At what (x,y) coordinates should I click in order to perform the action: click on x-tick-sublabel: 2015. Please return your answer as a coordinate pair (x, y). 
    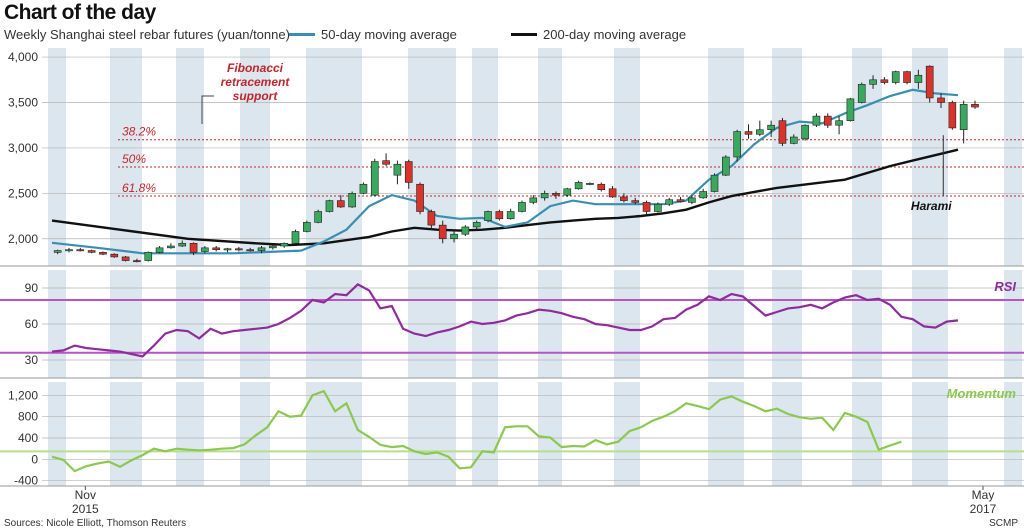
    Looking at the image, I should click on (85, 509).